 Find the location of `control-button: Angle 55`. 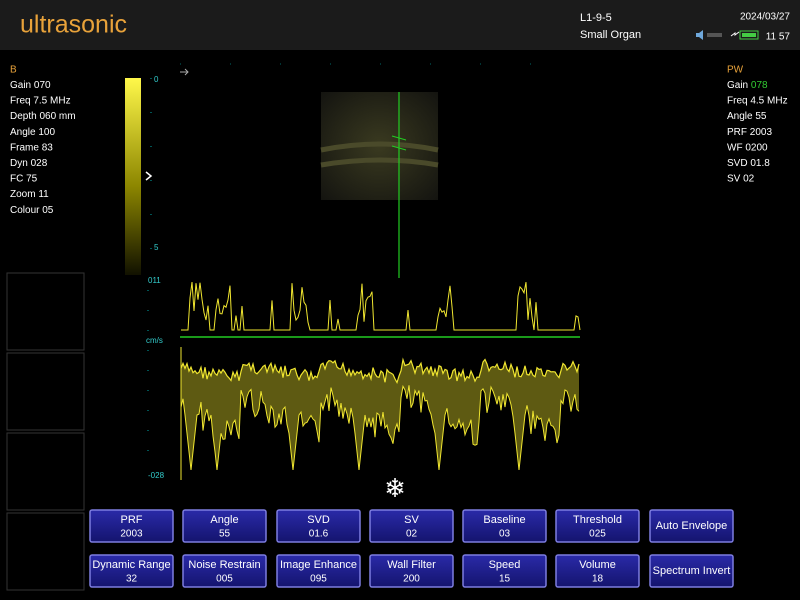

control-button: Angle 55 is located at coordinates (224, 526).